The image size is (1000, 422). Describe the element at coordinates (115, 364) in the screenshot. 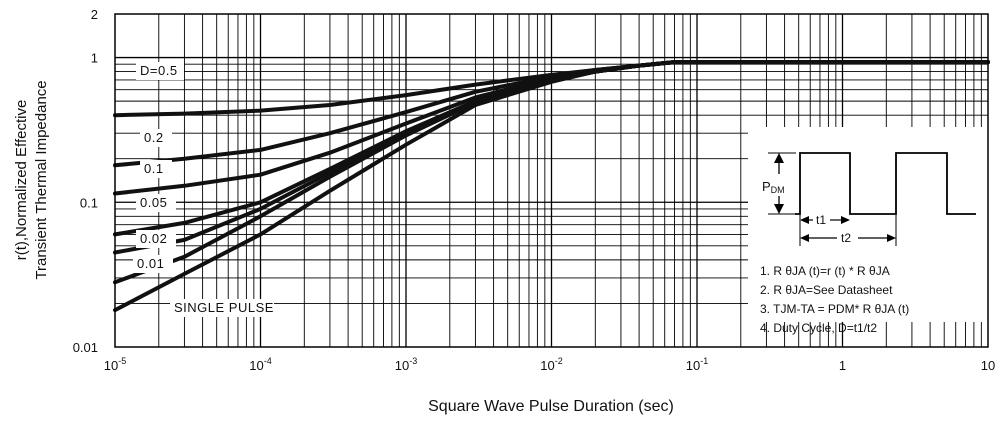

I see `x-tick-label-0: 10⁻⁵` at that location.